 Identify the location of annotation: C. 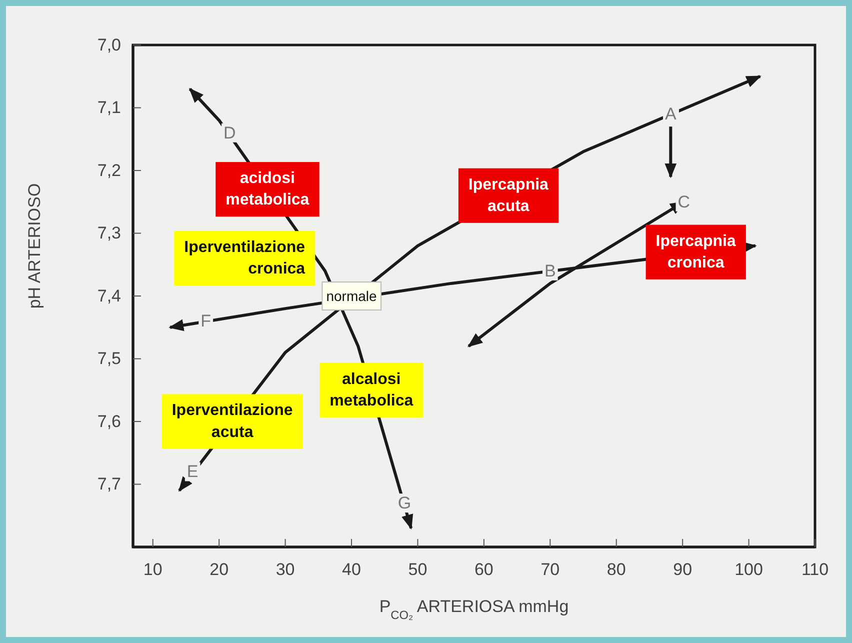
(684, 202).